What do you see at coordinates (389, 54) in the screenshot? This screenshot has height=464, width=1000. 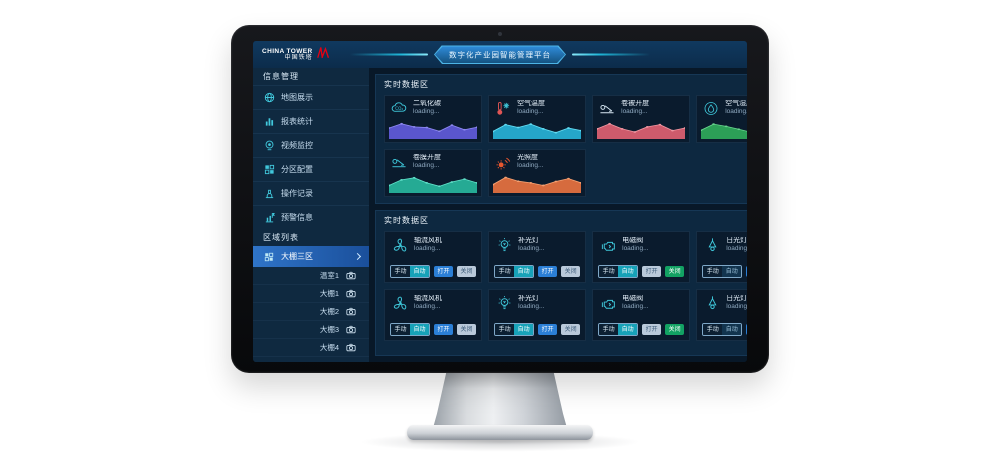 I see `header-decor-line-left` at bounding box center [389, 54].